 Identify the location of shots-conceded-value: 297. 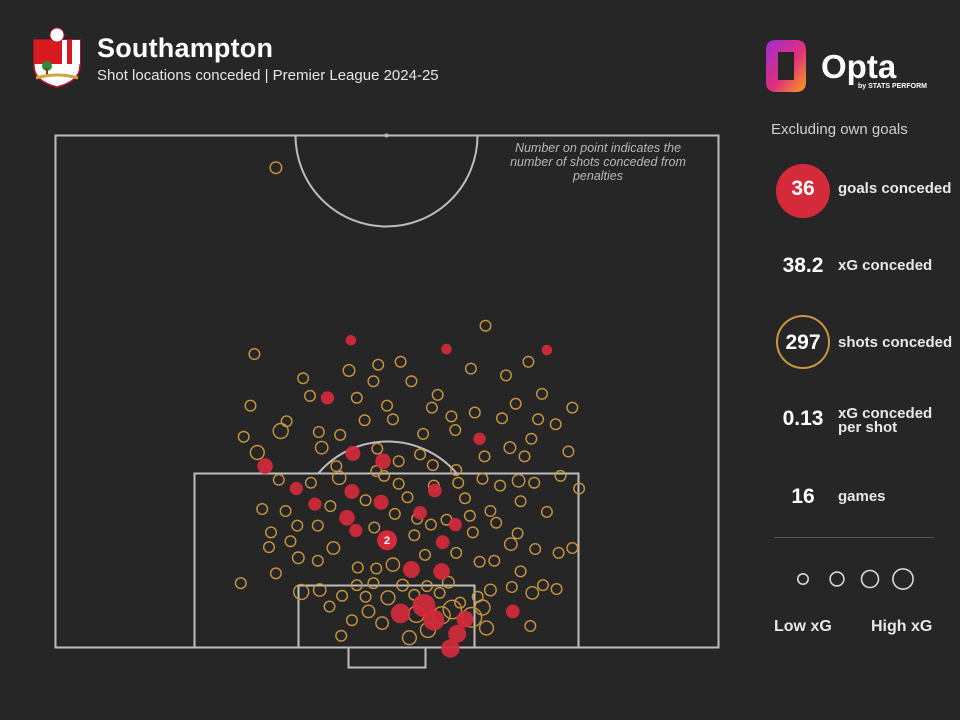
(803, 342).